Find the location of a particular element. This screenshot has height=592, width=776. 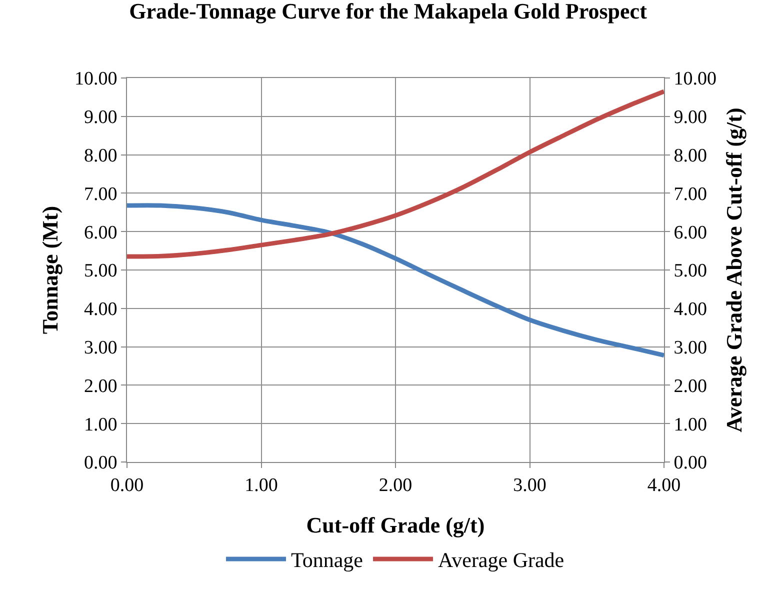

y-axis-title: Tonnage (Mt) is located at coordinates (49, 270).